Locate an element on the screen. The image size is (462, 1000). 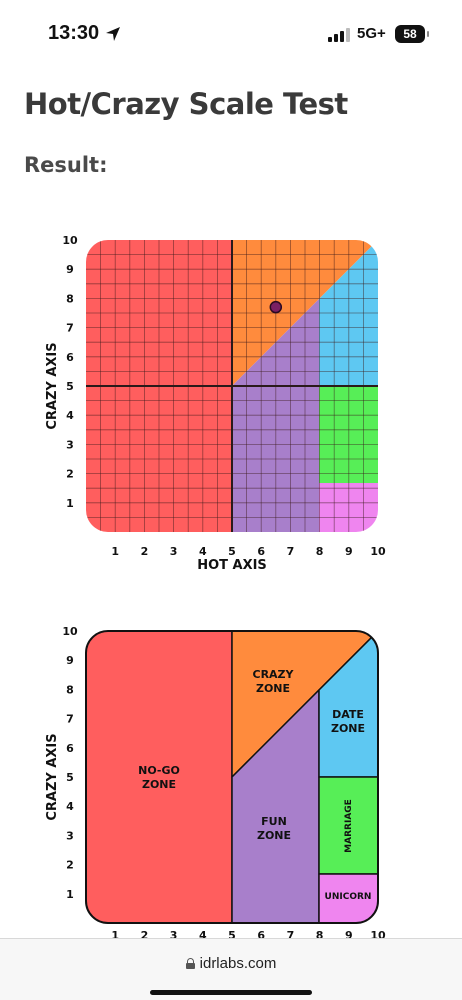
fun-label-line2: ZONE is located at coordinates (274, 835).